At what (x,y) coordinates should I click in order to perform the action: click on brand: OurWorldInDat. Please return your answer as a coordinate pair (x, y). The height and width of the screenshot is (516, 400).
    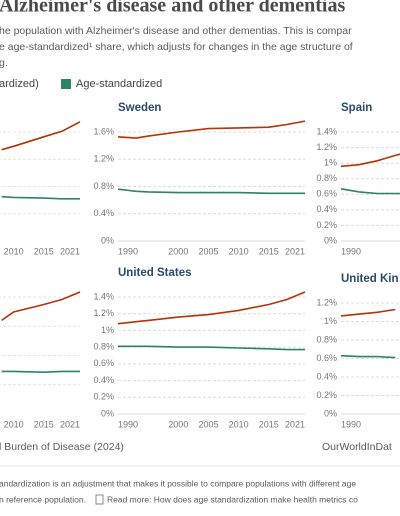
    Looking at the image, I should click on (357, 447).